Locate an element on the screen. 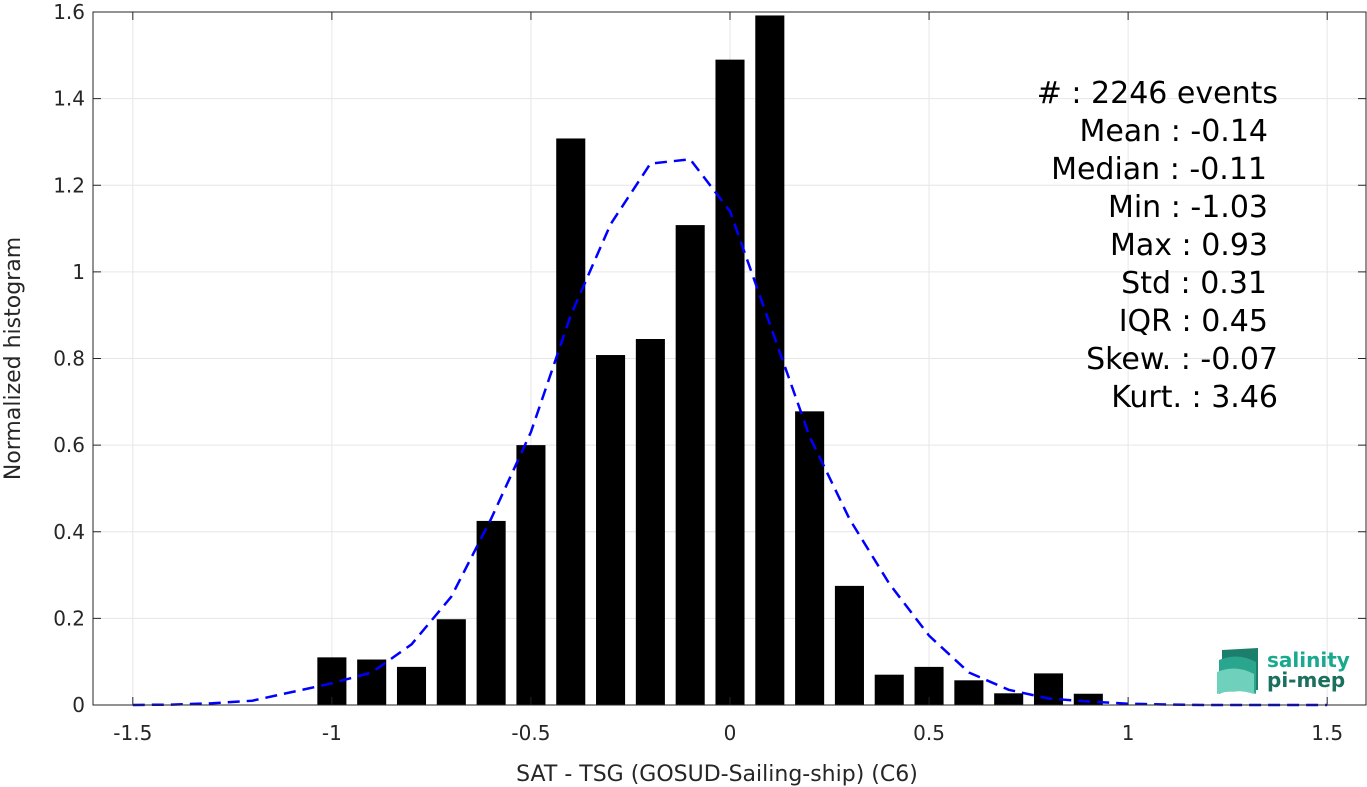  logo-text-salinity: salinity is located at coordinates (1308, 660).